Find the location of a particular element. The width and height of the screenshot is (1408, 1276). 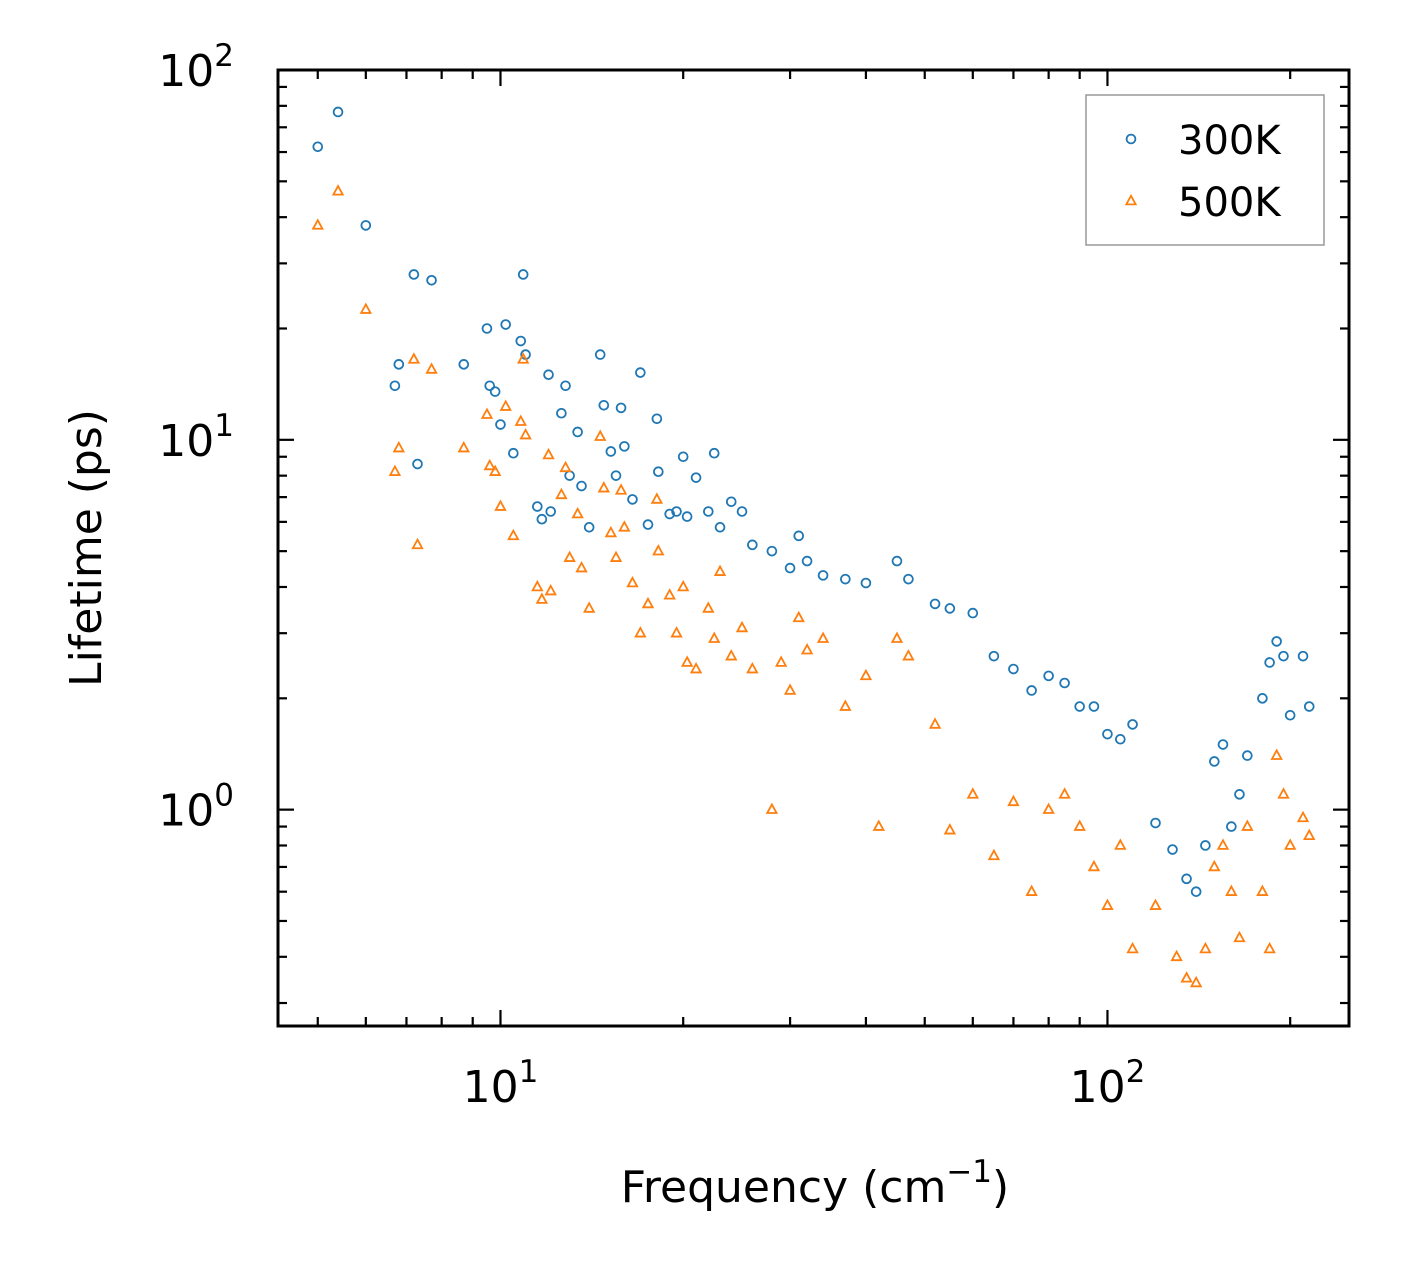

y-tick-label: 10⁰ is located at coordinates (196, 807).